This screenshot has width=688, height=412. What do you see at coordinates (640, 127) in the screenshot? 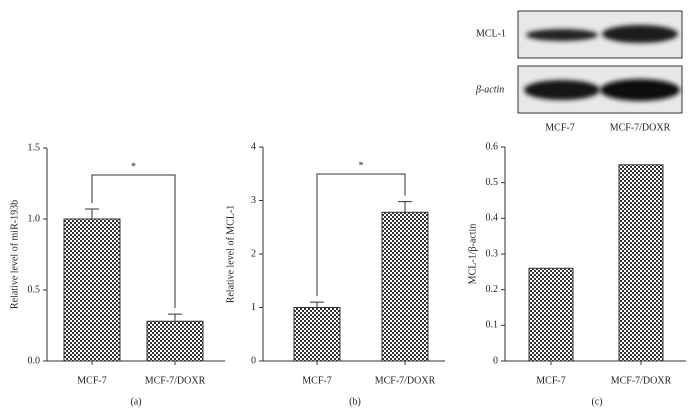
I see `blot-column-label: MCF-7/DOXR` at bounding box center [640, 127].